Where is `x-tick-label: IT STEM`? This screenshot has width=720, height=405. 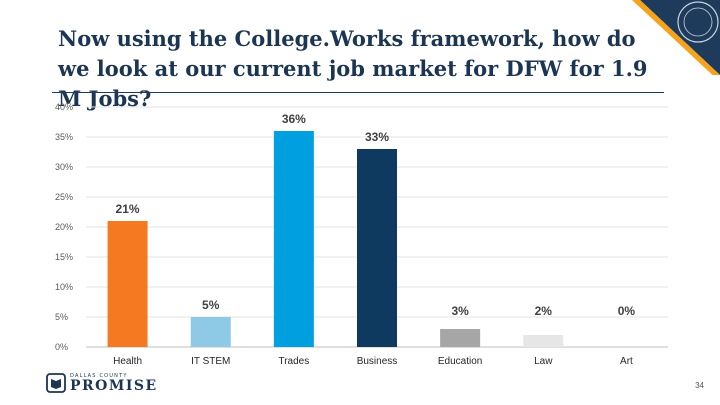 x-tick-label: IT STEM is located at coordinates (210, 361).